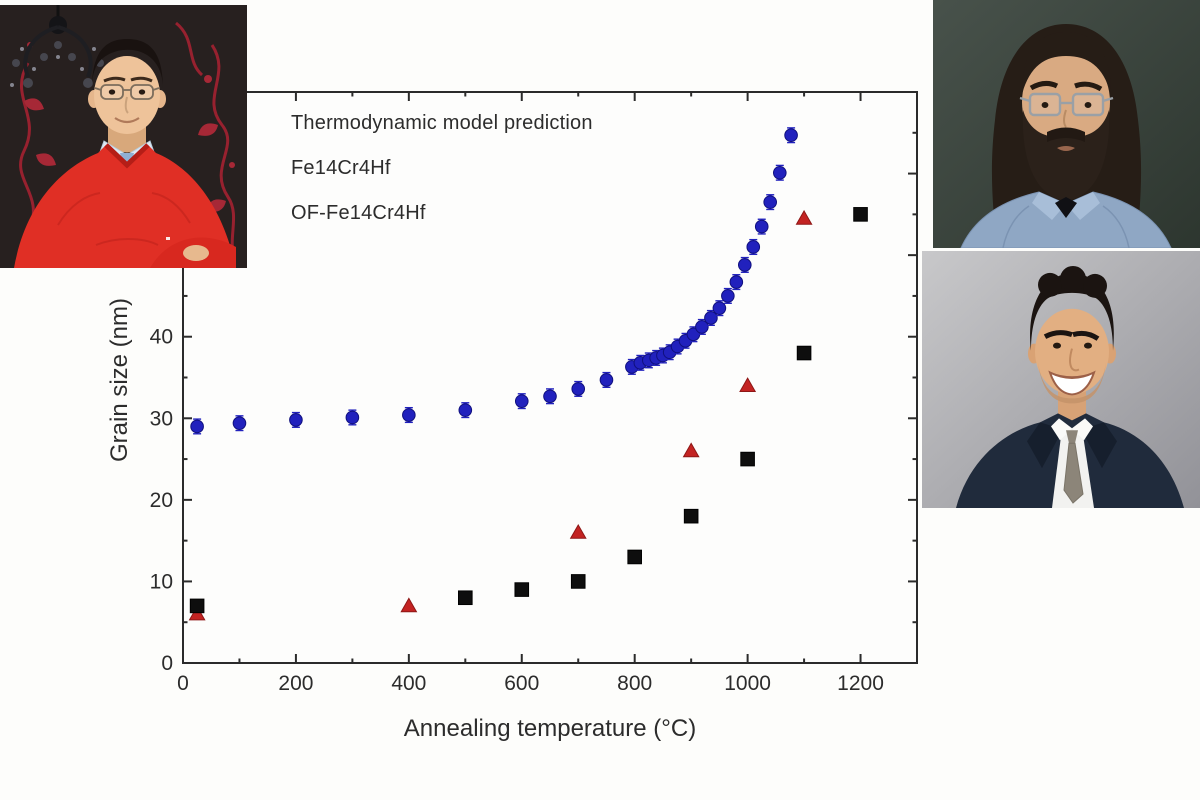 The height and width of the screenshot is (800, 1200). I want to click on chandelier-decor, so click(57, 46).